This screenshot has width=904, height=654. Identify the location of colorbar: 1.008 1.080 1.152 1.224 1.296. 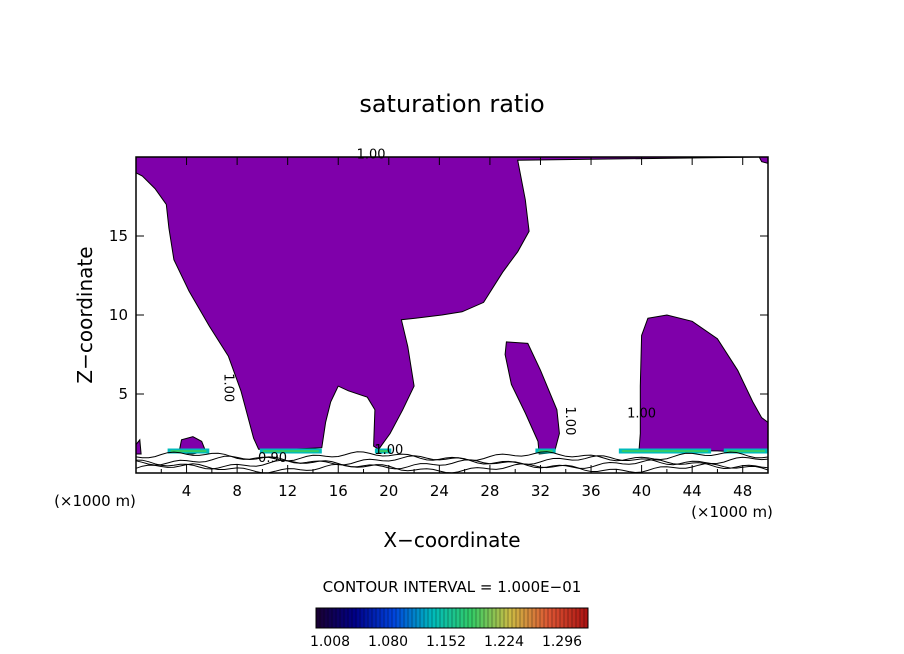
(449, 628).